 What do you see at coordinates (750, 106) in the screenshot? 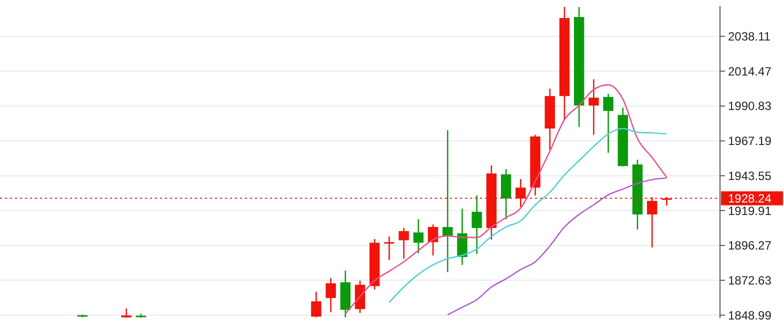
I see `y-tick-label: 1990.83` at bounding box center [750, 106].